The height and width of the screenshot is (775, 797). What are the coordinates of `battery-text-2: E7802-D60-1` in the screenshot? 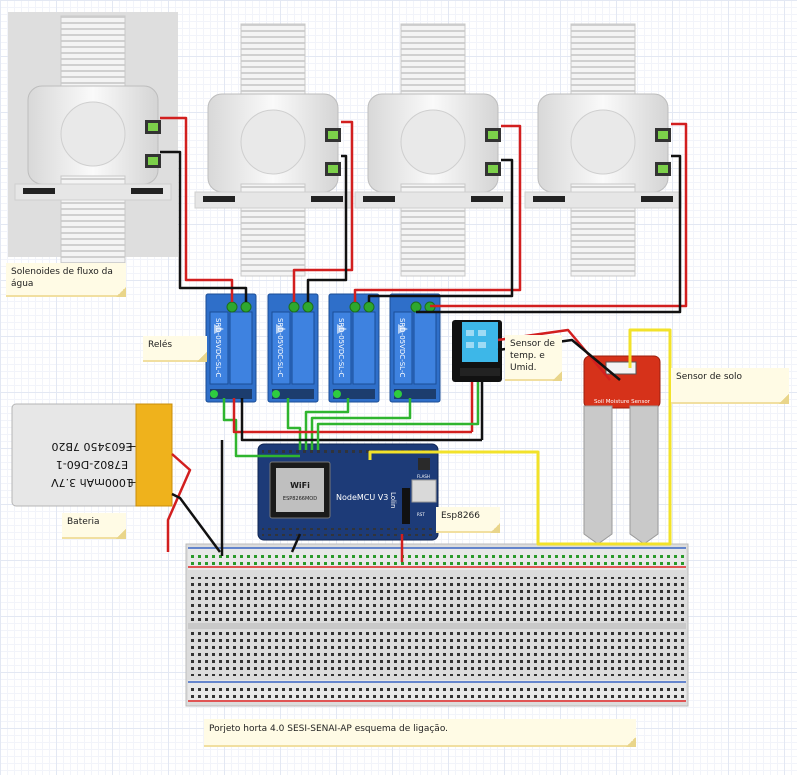 It's located at (92, 464).